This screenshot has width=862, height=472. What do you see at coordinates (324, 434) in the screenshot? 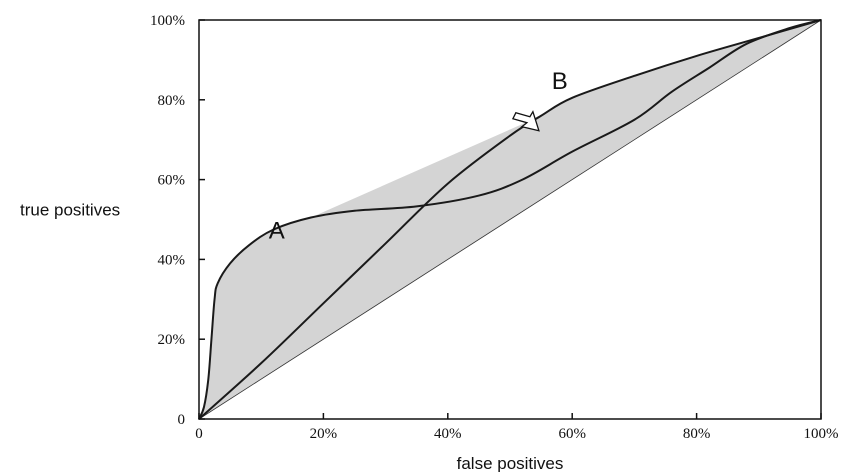
I see `x-tick-label: 20%` at bounding box center [324, 434].